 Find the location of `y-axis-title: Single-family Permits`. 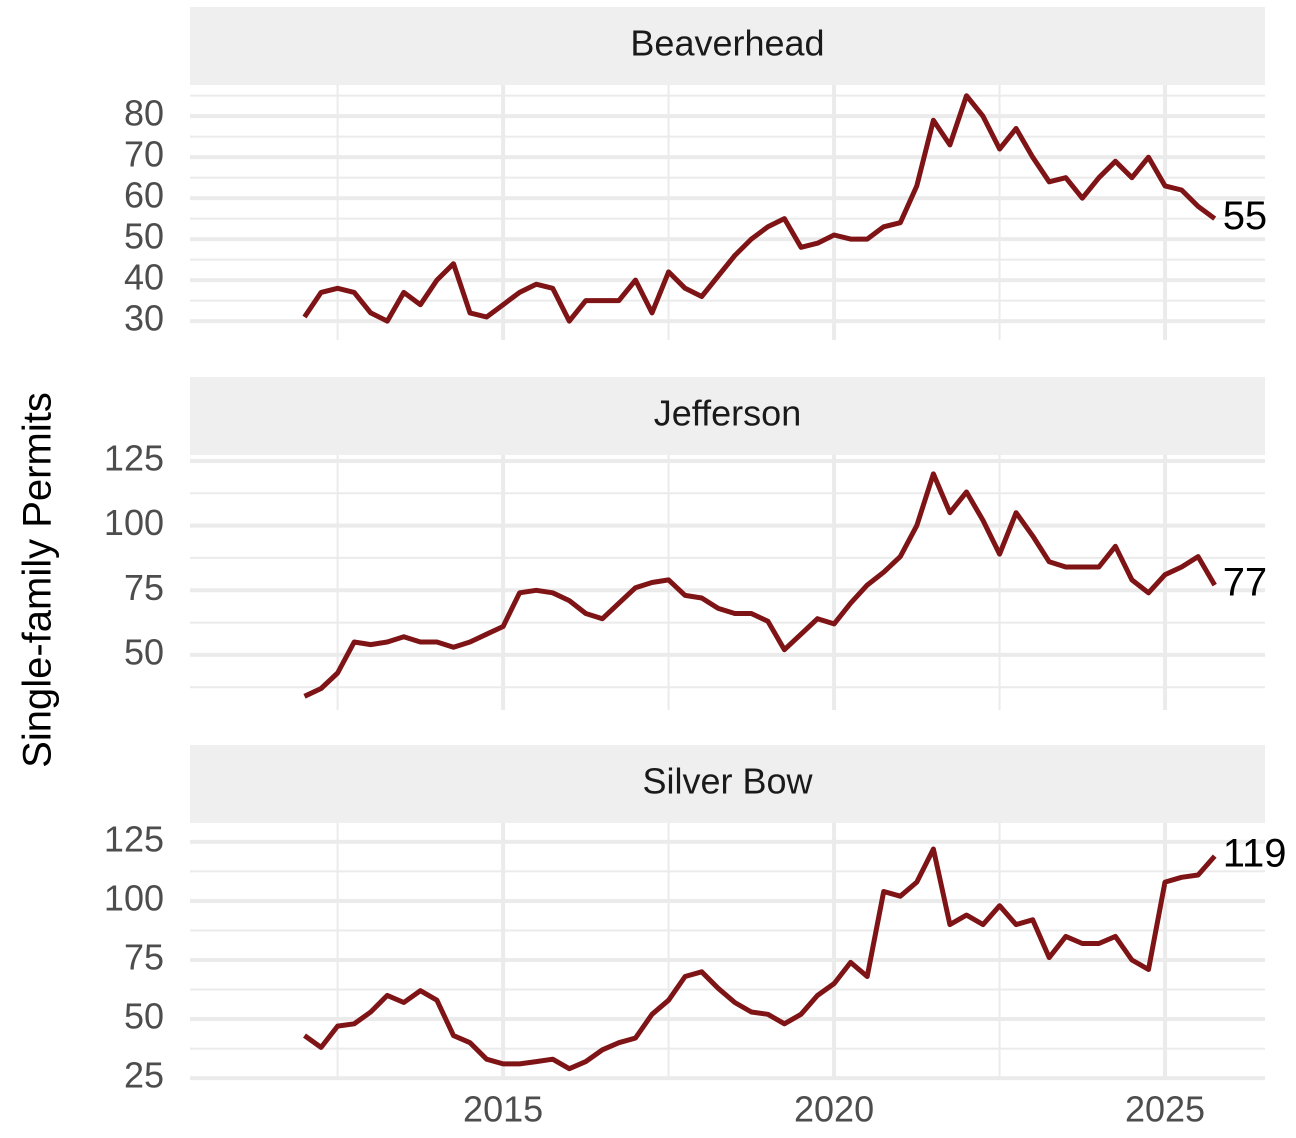

y-axis-title: Single-family Permits is located at coordinates (38, 580).